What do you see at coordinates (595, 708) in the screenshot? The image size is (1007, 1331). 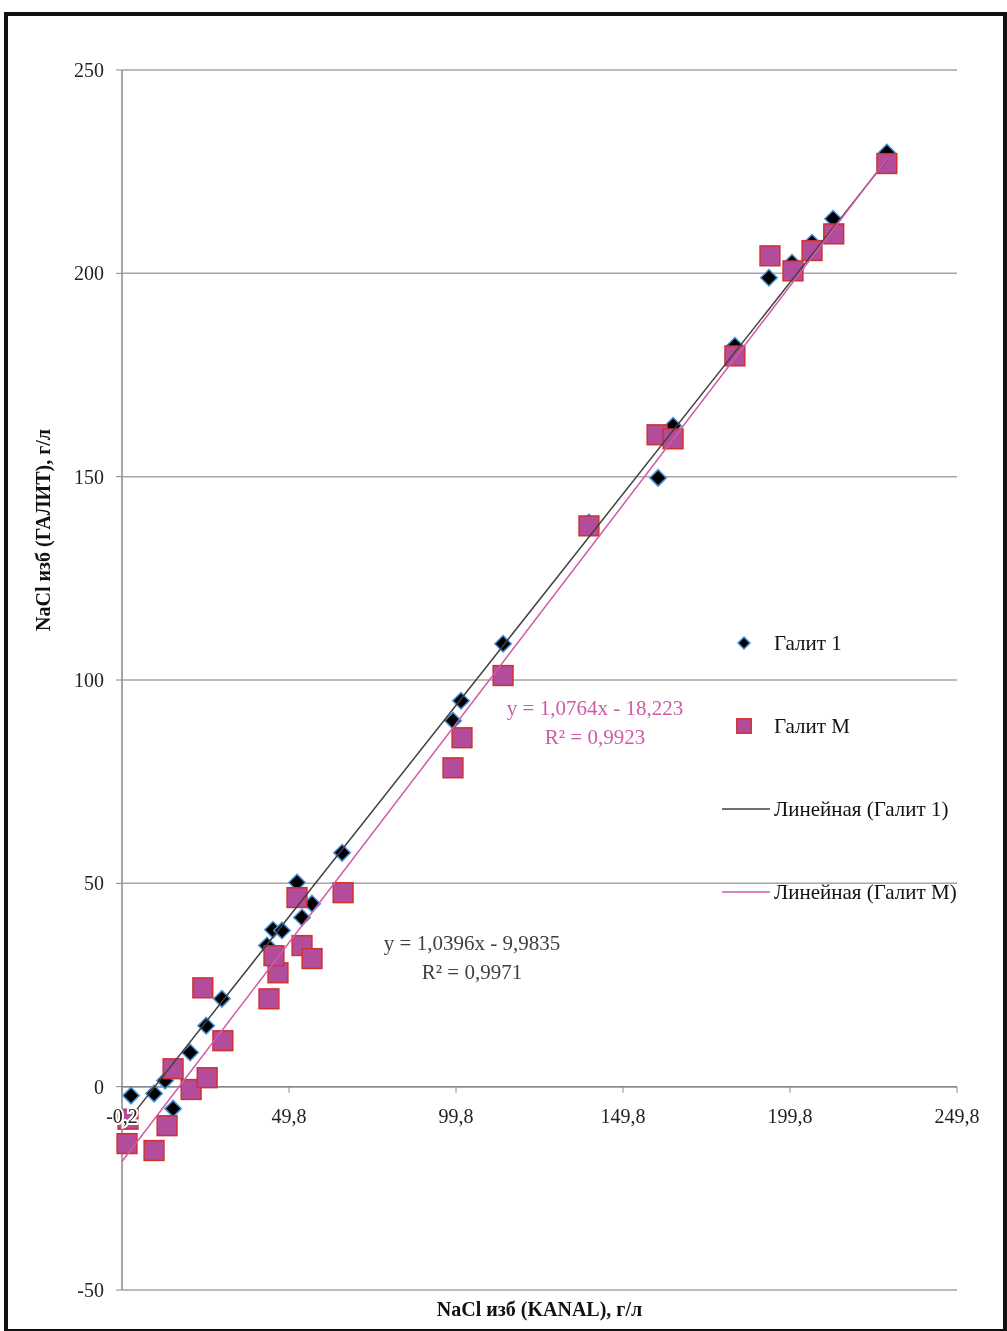 I see `annotation: y = 1,0764x - 18,223` at bounding box center [595, 708].